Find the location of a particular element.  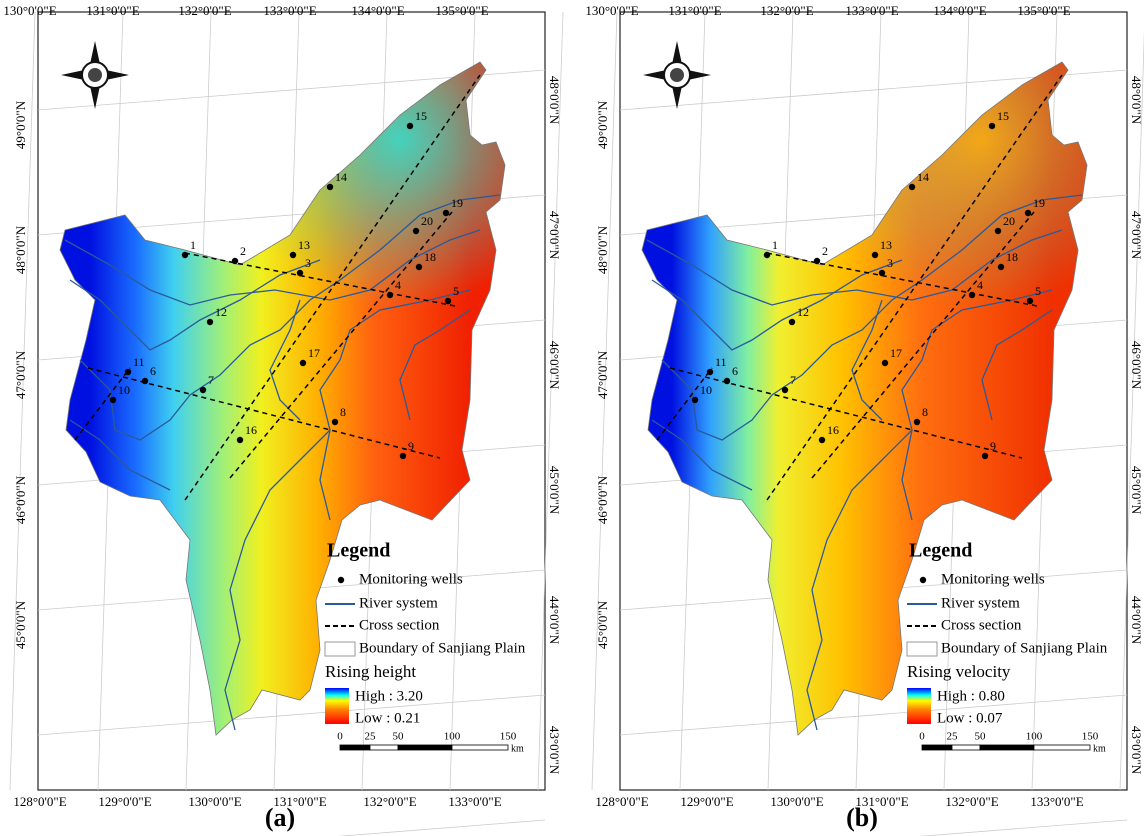

longitude-label: 128°0'0"E is located at coordinates (621, 801).